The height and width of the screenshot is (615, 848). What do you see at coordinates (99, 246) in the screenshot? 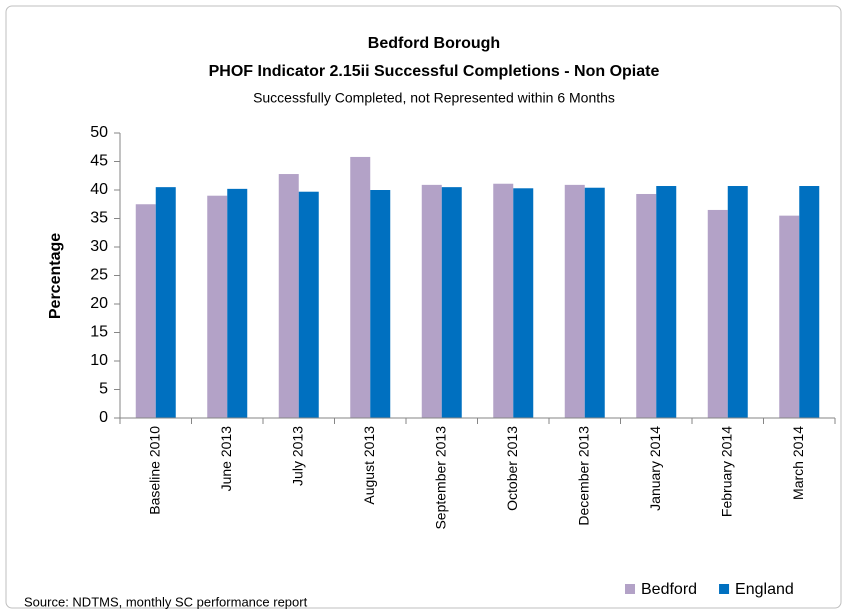
I see `y-tick-label: 30` at bounding box center [99, 246].